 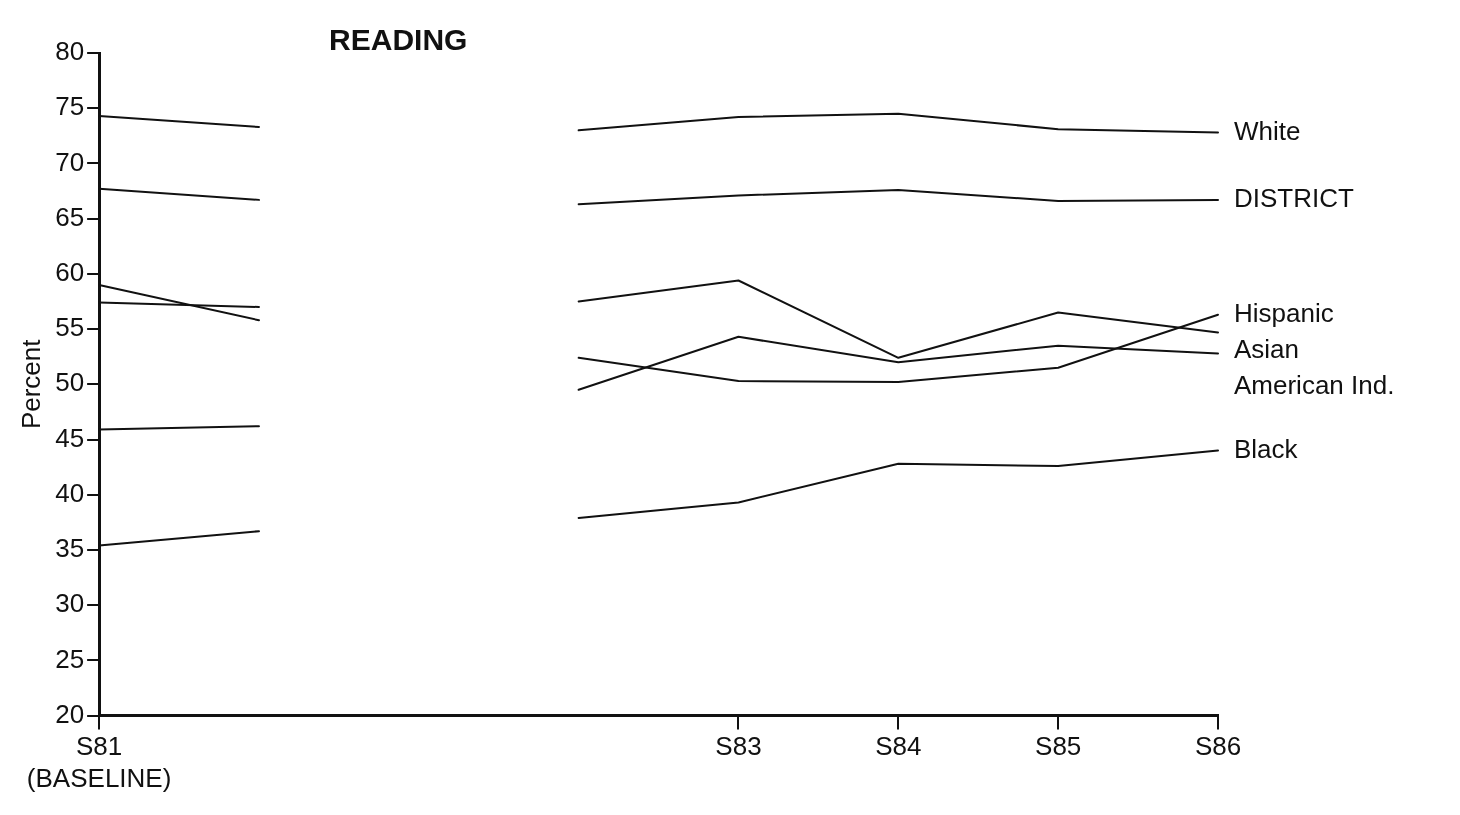 What do you see at coordinates (70, 437) in the screenshot?
I see `y-tick-label: 45` at bounding box center [70, 437].